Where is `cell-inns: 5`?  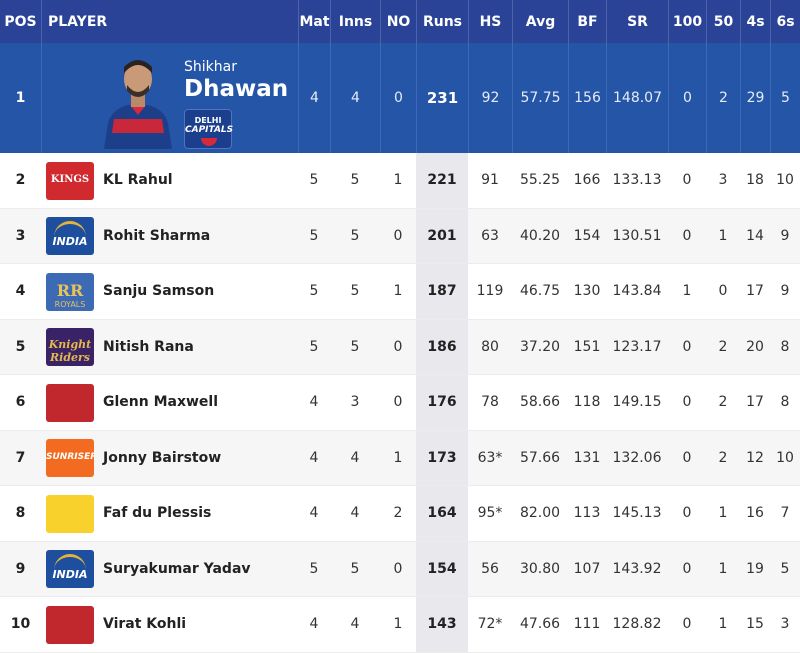
cell-inns: 5 is located at coordinates (355, 180).